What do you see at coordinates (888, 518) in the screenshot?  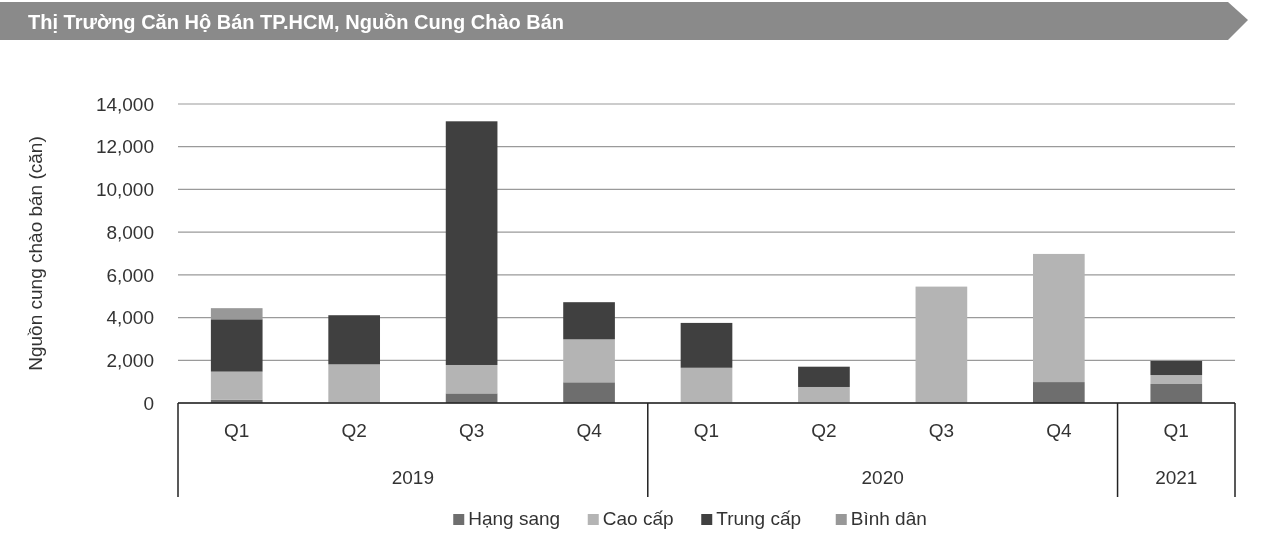 I see `legend-label: Bình dân` at bounding box center [888, 518].